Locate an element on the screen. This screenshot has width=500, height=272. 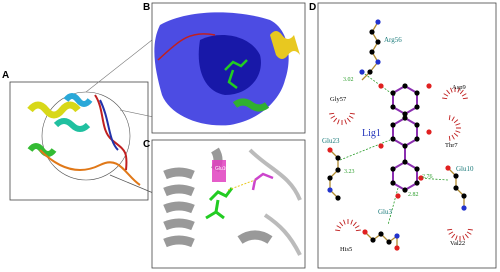
distance-label: 3.23 is located at coordinates (349, 172).